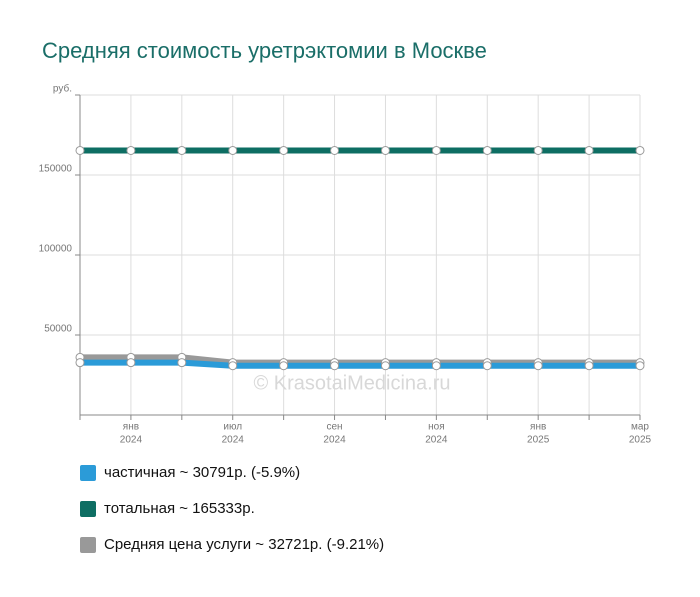 Image resolution: width=700 pixels, height=597 pixels. I want to click on x-tick-label: мар, so click(640, 427).